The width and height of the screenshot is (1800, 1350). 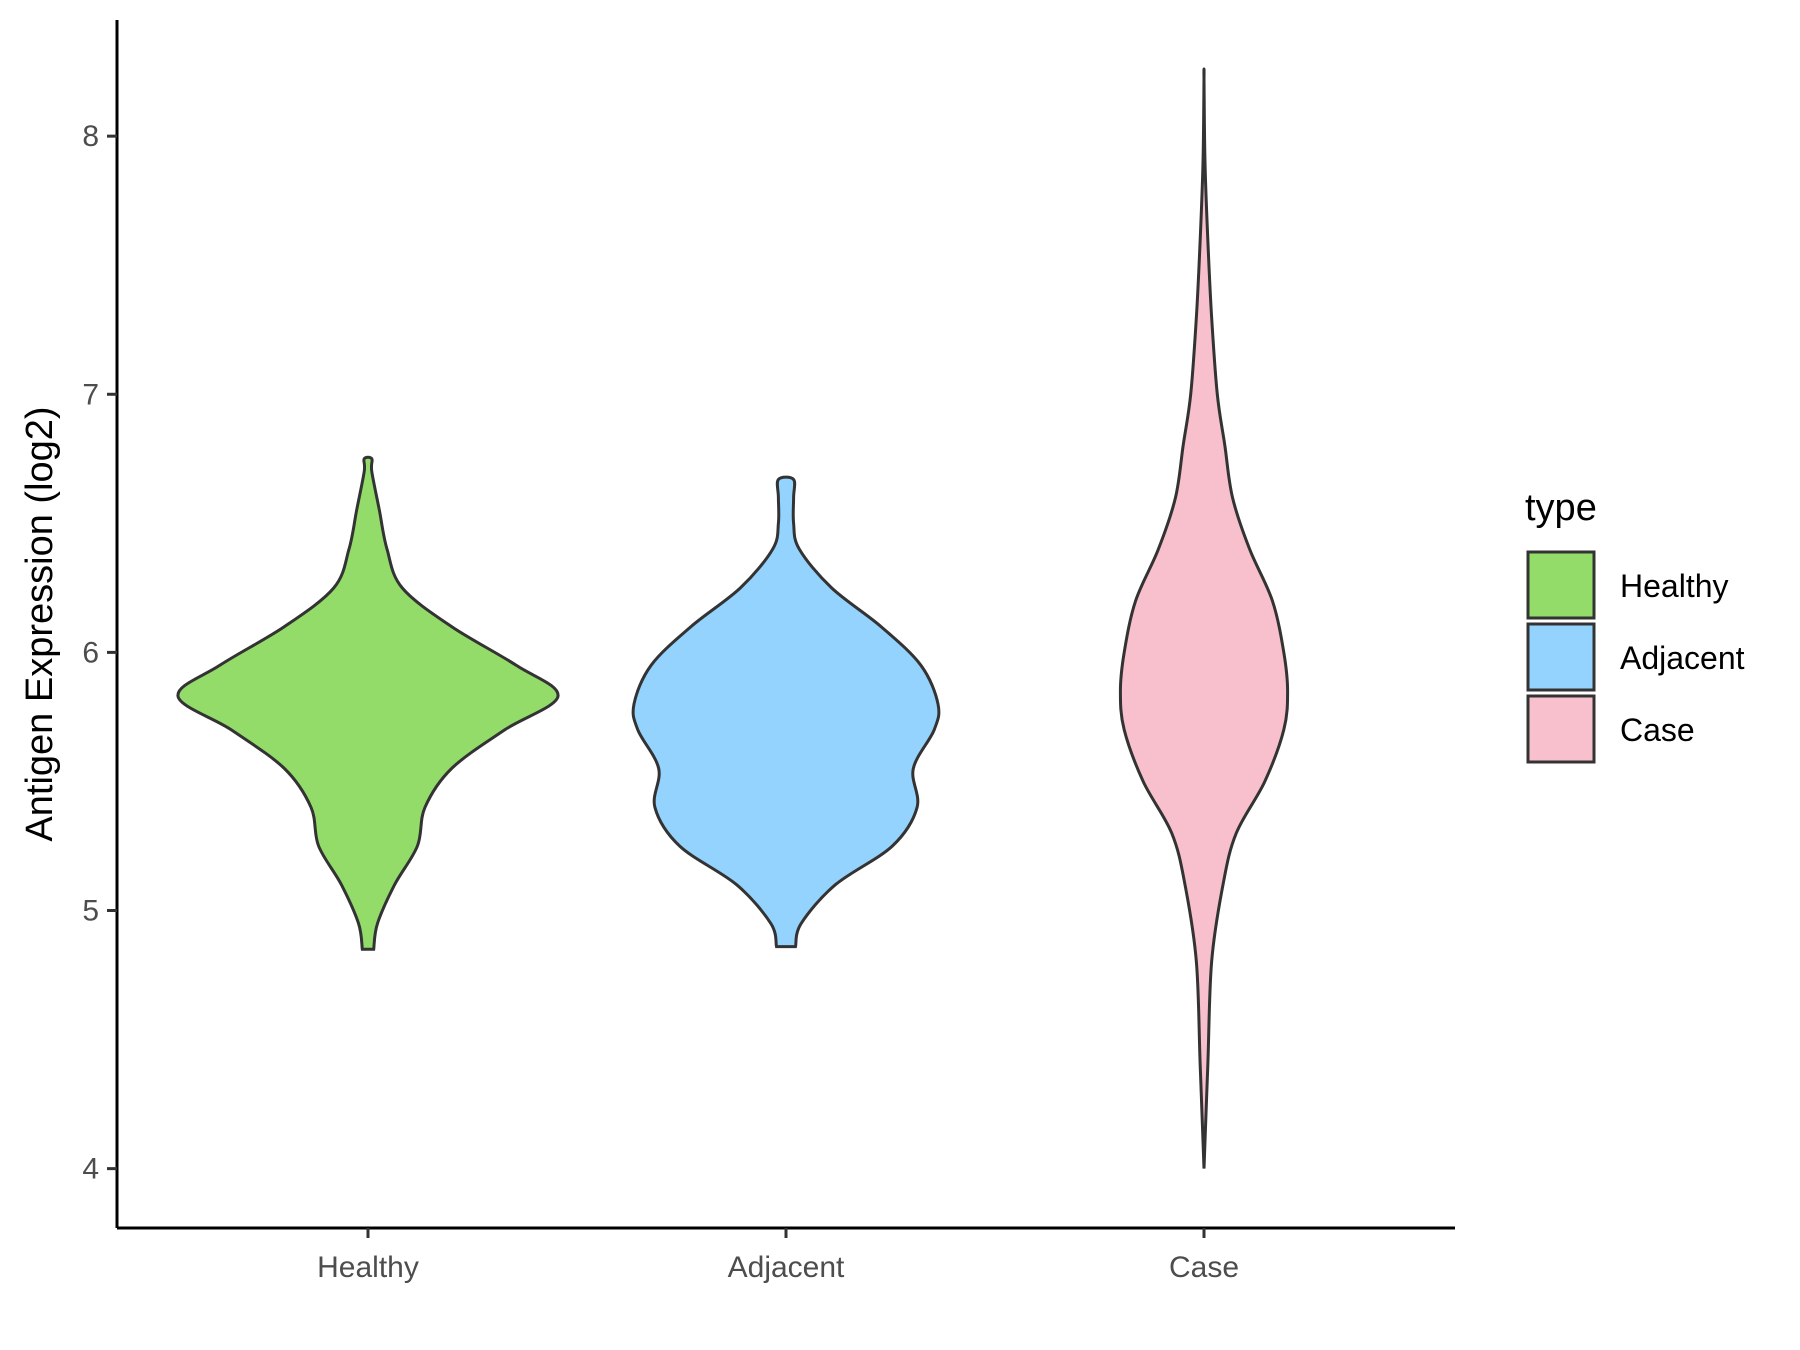 I want to click on y-tick-label: 7, so click(x=90, y=394).